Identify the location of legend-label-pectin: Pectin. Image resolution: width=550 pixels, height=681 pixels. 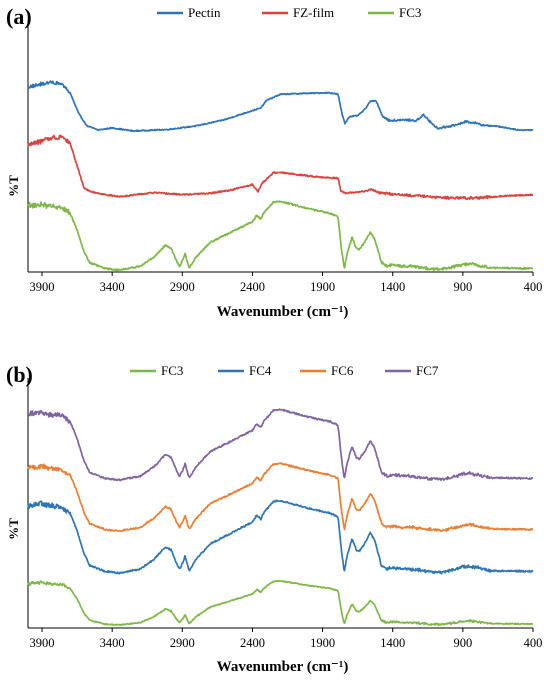
(204, 12).